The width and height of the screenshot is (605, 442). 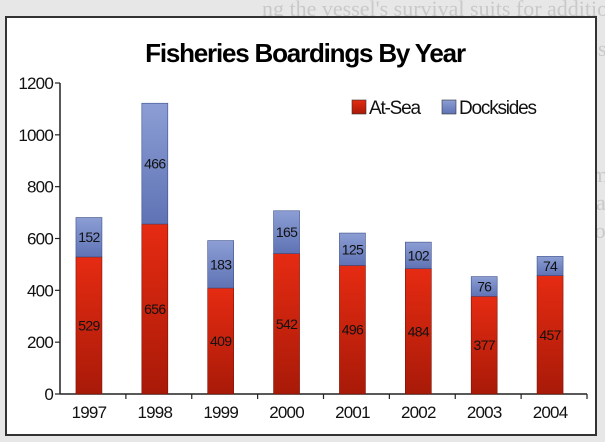 I want to click on bar-docksides-2001, so click(x=352, y=249).